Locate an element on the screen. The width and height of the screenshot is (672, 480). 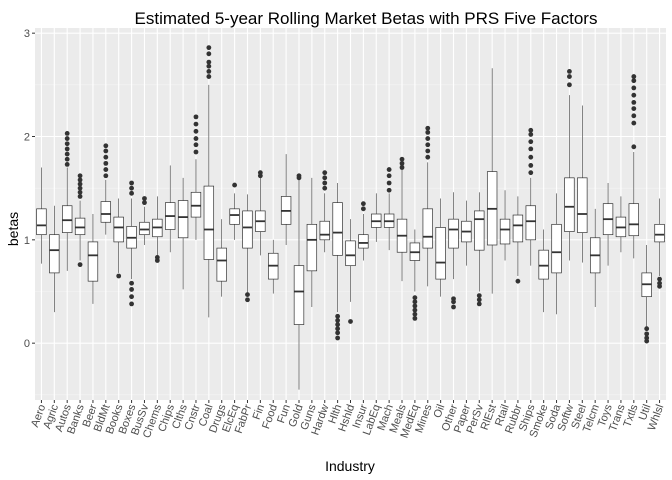
box-Boxes is located at coordinates (131, 243).